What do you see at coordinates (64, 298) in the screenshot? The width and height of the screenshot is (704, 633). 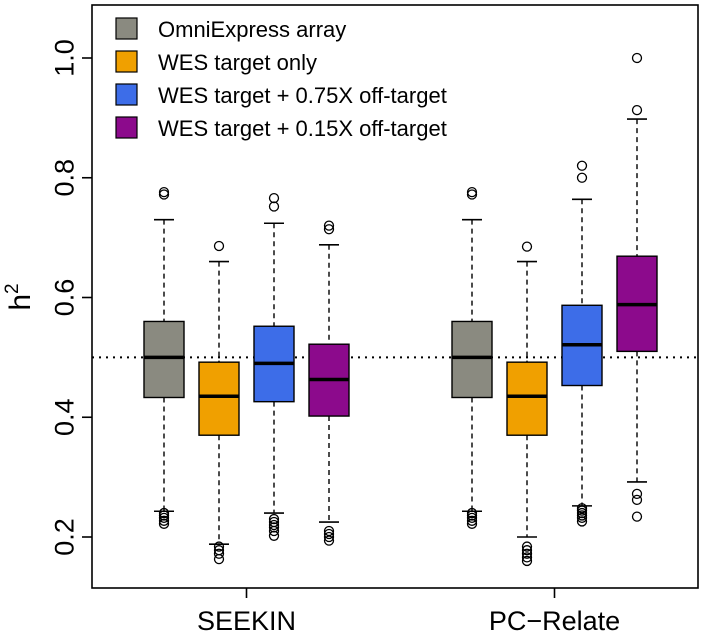 I see `y-tick-label: 0.6` at bounding box center [64, 298].